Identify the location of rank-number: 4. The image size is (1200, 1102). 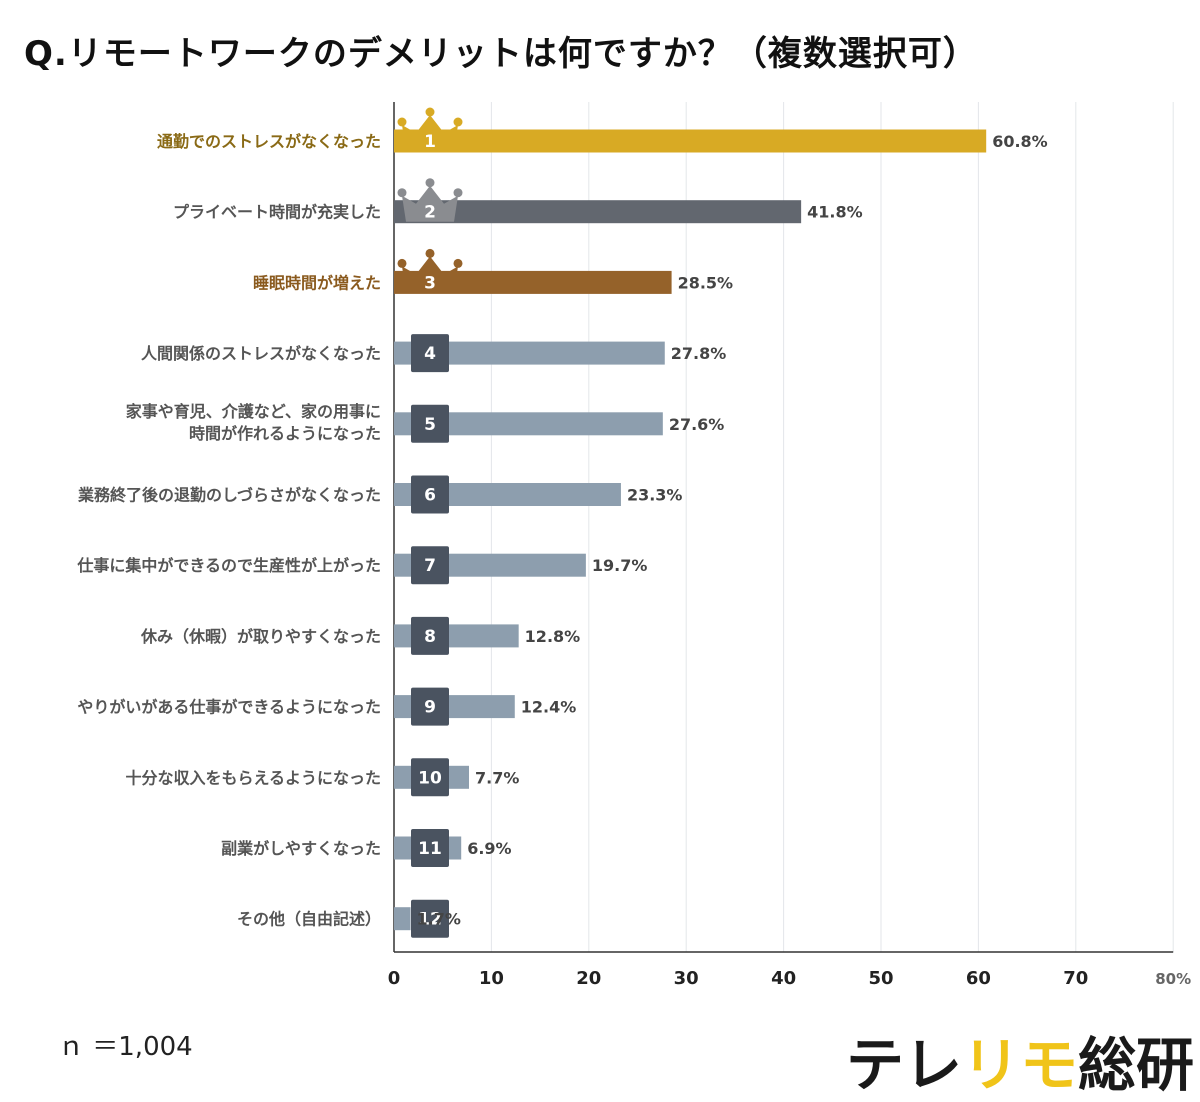
(430, 354).